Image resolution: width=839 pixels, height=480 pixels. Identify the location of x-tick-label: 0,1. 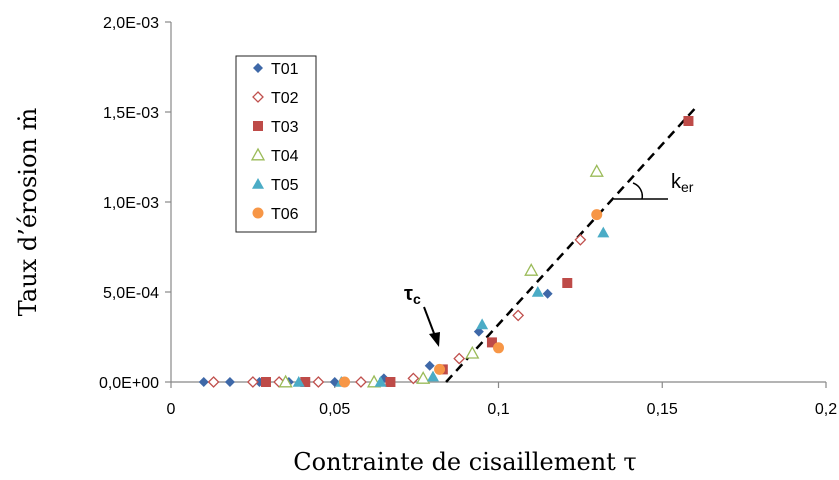
(498, 409).